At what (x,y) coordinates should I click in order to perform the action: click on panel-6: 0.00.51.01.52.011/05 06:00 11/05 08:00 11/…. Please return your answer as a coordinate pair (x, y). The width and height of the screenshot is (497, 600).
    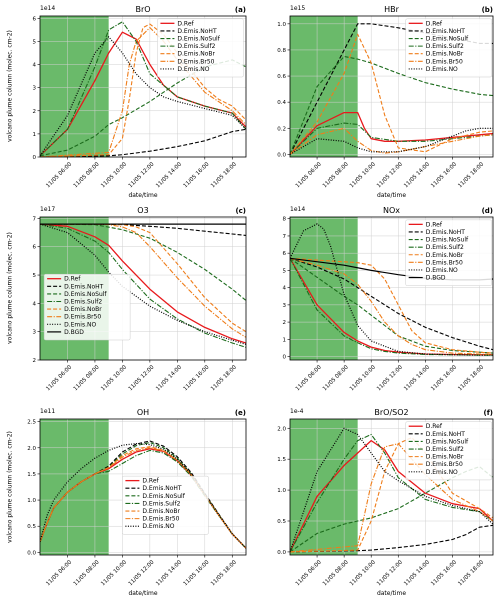
    Looking at the image, I should click on (385, 502).